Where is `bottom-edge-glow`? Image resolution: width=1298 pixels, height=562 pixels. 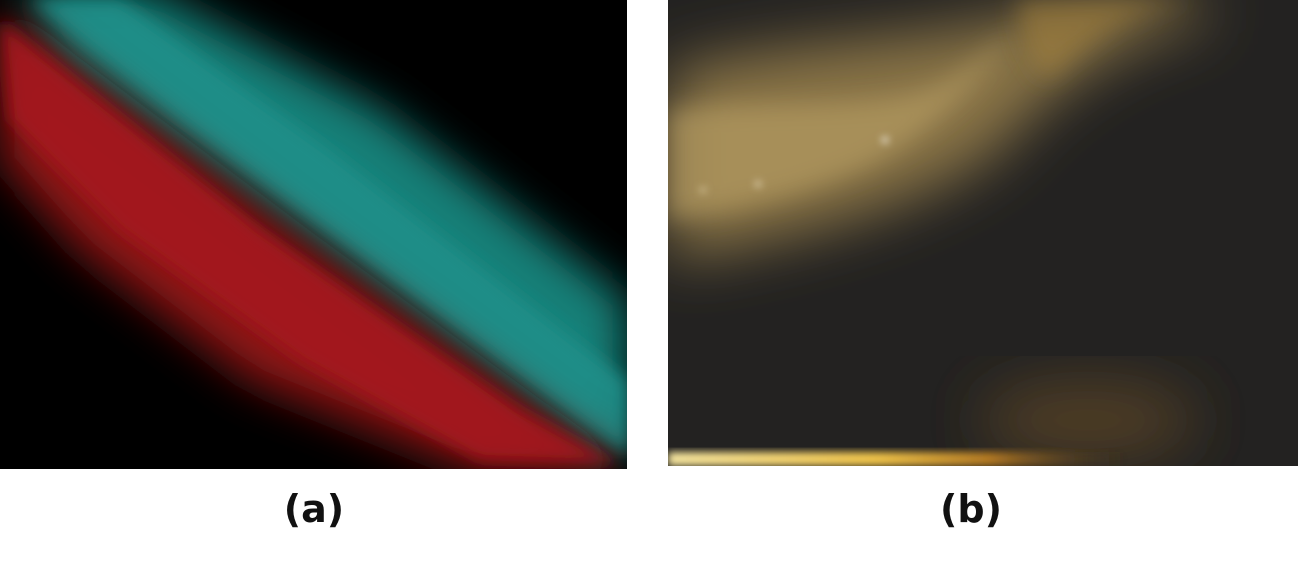 bottom-edge-glow is located at coordinates (898, 459).